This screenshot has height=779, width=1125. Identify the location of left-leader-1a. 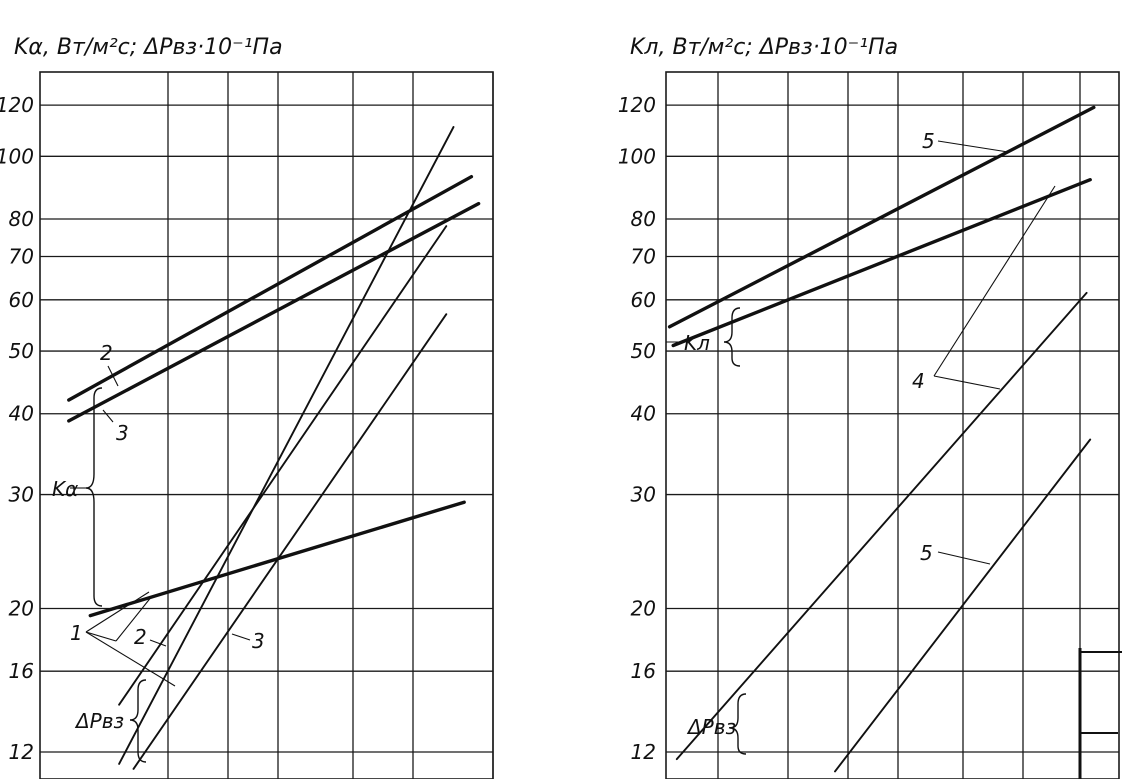
(117, 612).